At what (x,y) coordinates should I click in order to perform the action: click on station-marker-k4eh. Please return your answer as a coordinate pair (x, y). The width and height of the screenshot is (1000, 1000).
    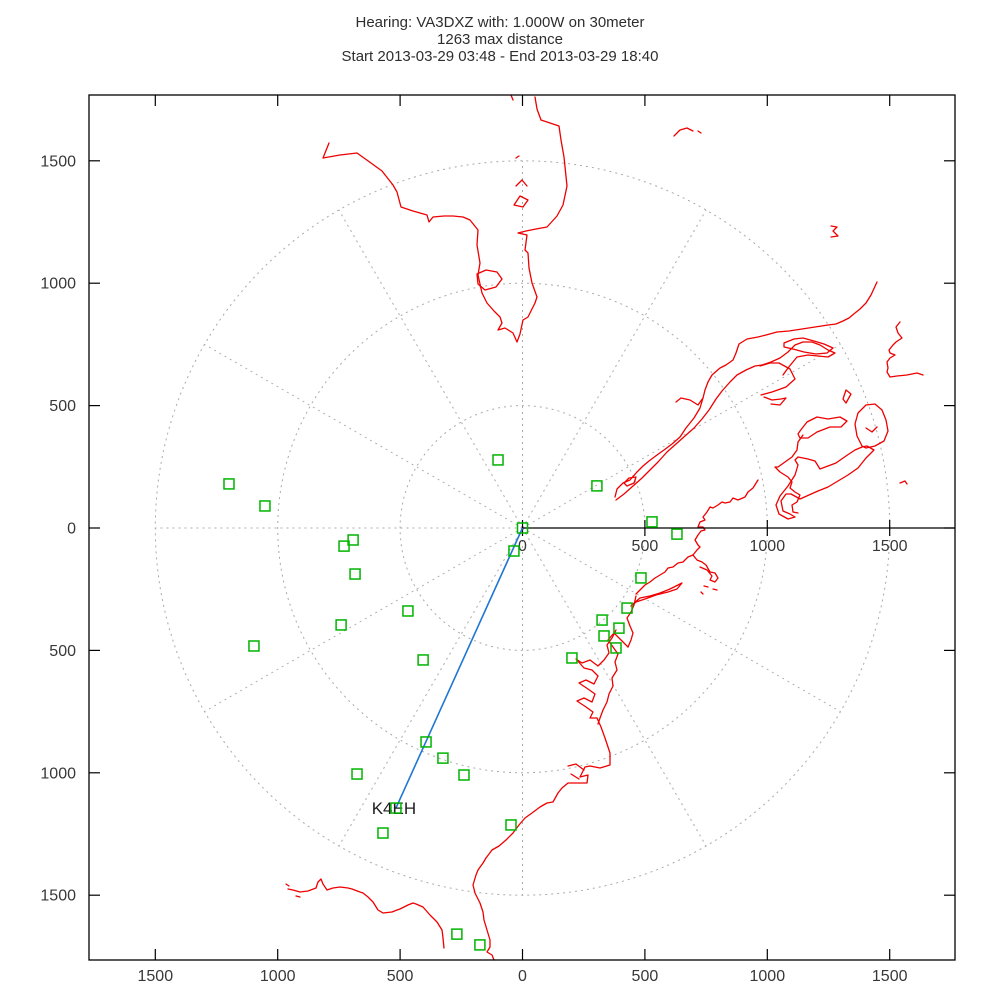
    Looking at the image, I should click on (396, 808).